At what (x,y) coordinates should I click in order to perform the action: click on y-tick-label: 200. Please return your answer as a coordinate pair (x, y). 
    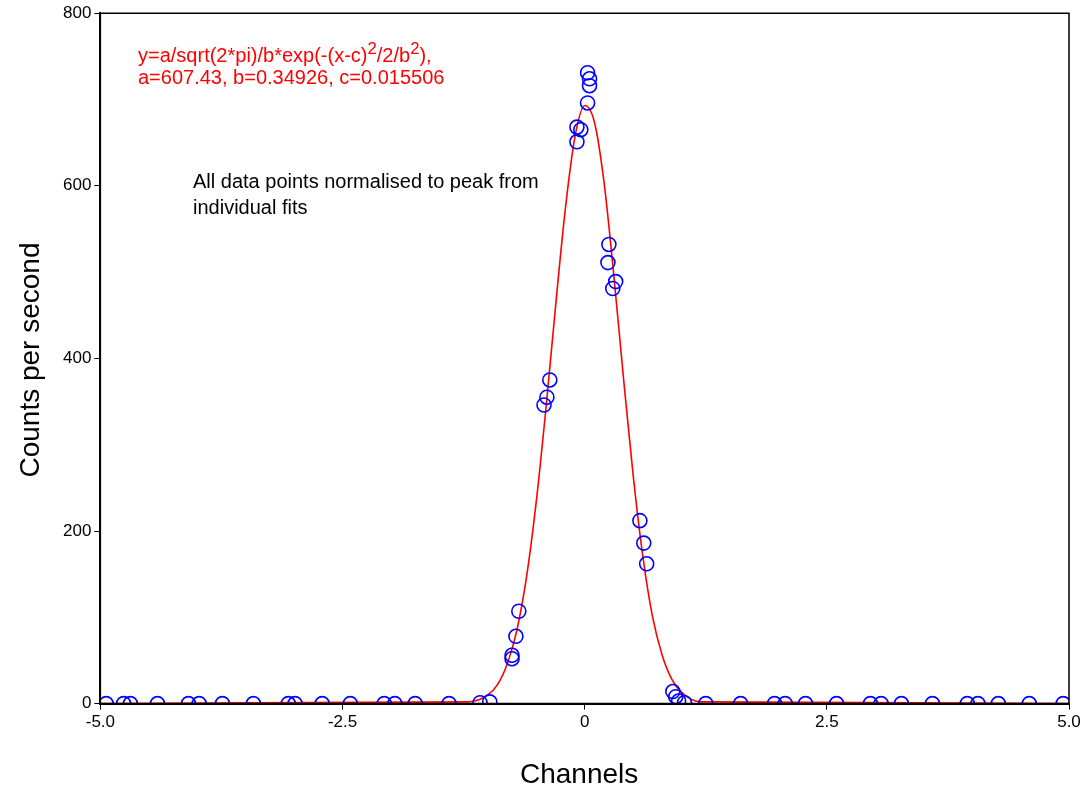
    Looking at the image, I should click on (77, 530).